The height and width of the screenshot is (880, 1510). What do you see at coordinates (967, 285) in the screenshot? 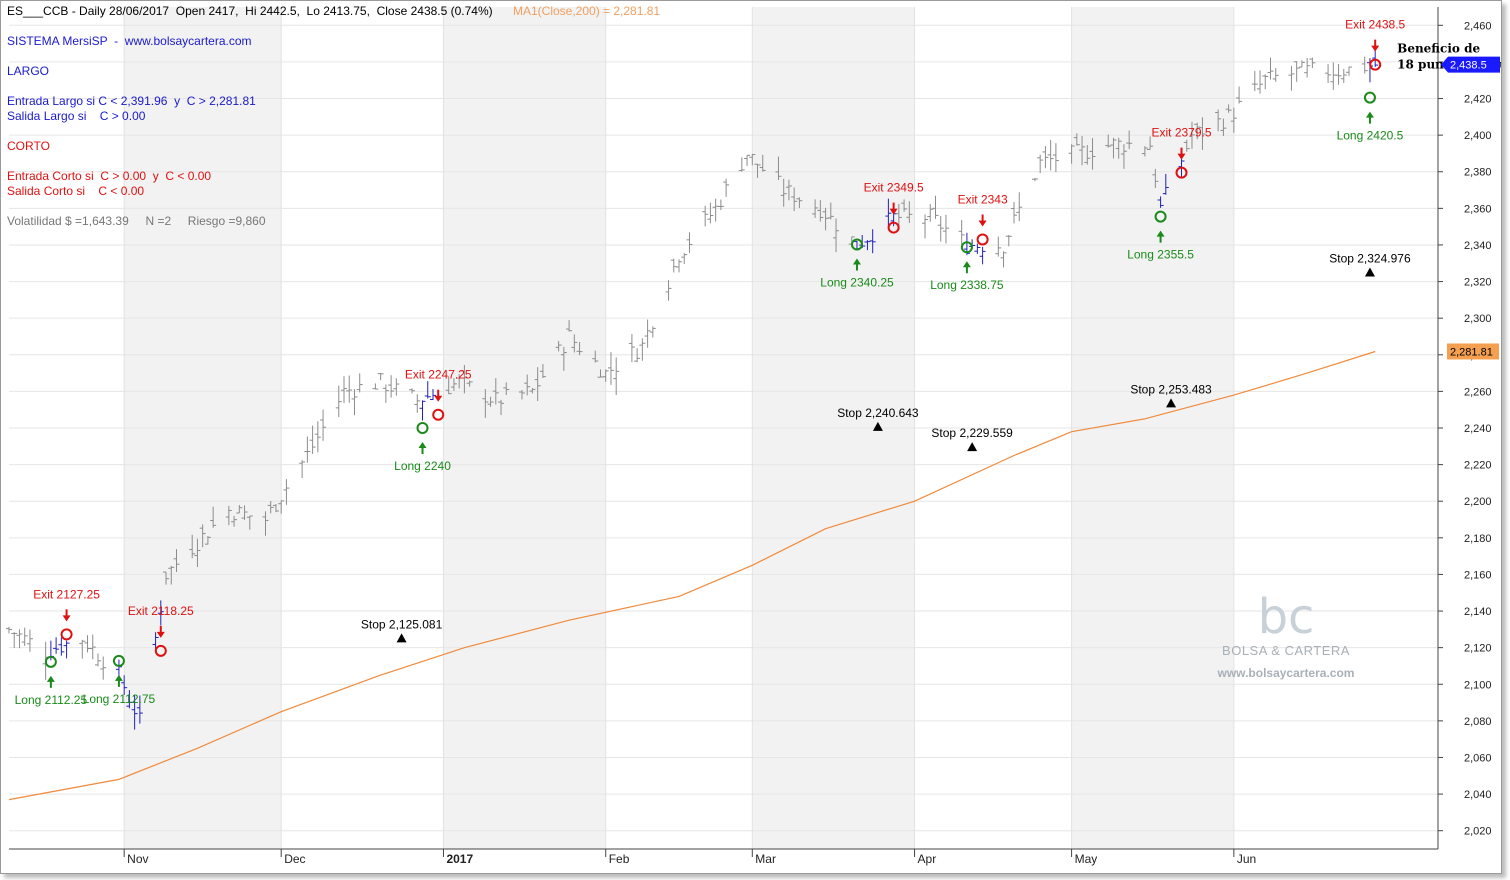
I see `entry-label: Long 2338.75` at bounding box center [967, 285].